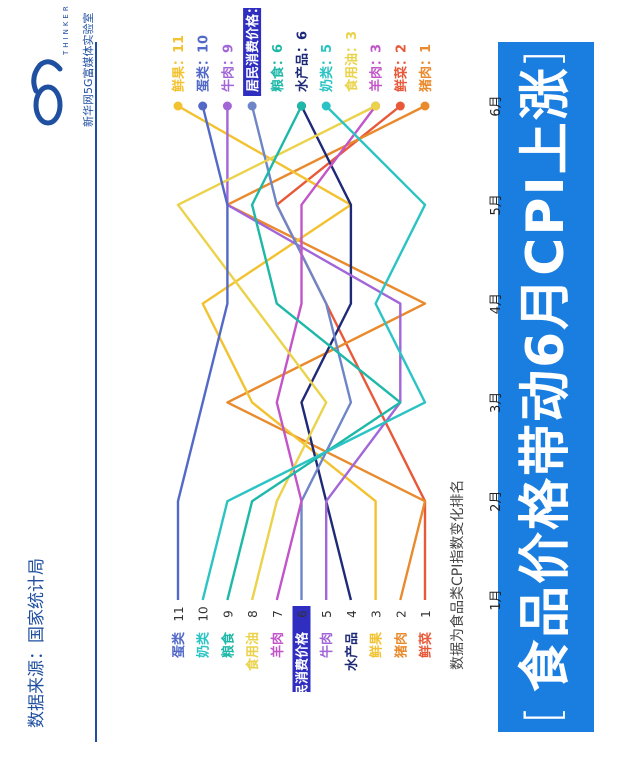 The width and height of the screenshot is (640, 782). I want to click on series-name: 羊肉, so click(278, 645).